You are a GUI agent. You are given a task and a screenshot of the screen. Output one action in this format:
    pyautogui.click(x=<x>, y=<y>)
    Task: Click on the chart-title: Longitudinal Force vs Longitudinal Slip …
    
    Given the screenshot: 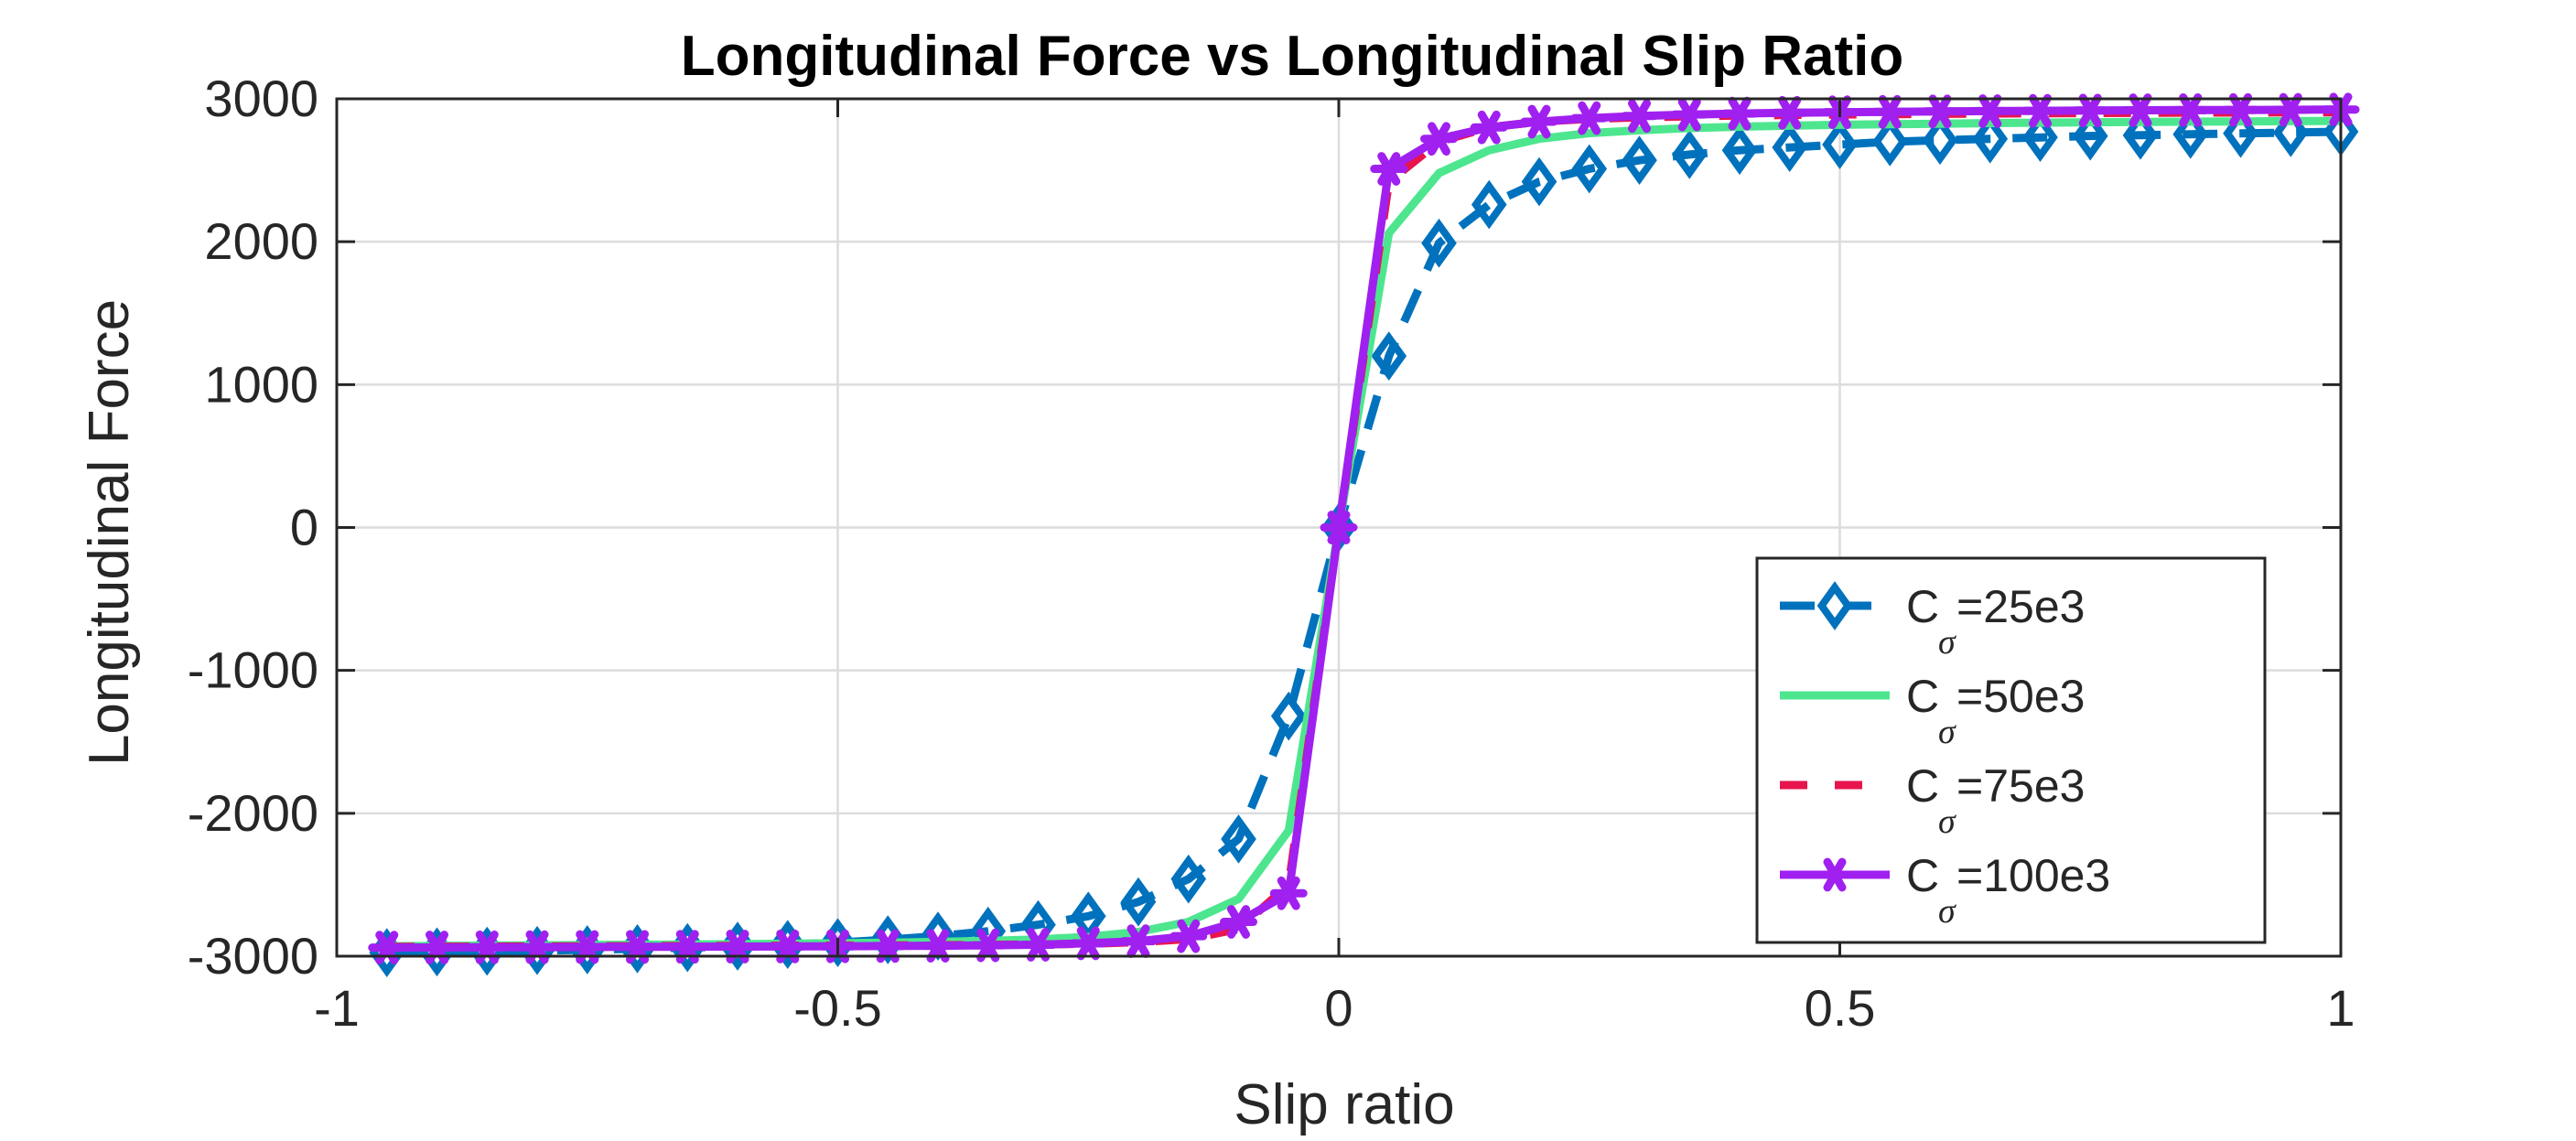 What is the action you would take?
    pyautogui.click(x=1292, y=56)
    